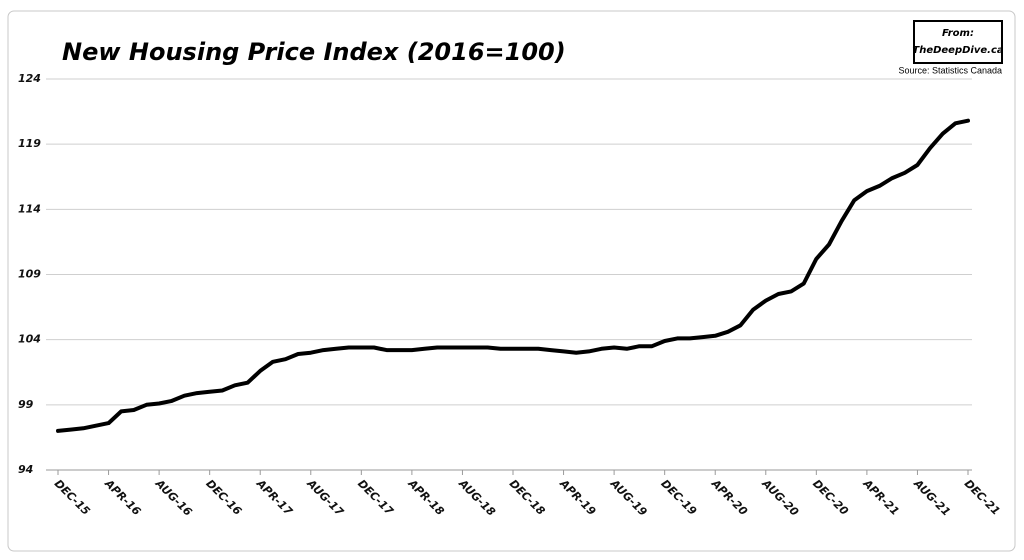 Image resolution: width=1024 pixels, height=560 pixels. I want to click on y-tick-label: 124, so click(29, 78).